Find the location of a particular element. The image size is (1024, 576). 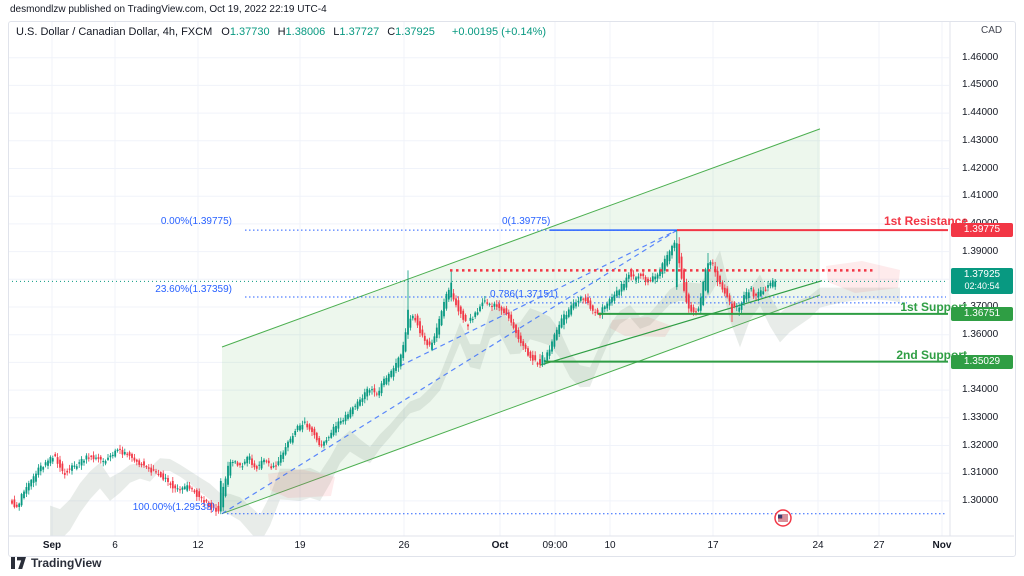

time-tick-label: 26 is located at coordinates (404, 545).